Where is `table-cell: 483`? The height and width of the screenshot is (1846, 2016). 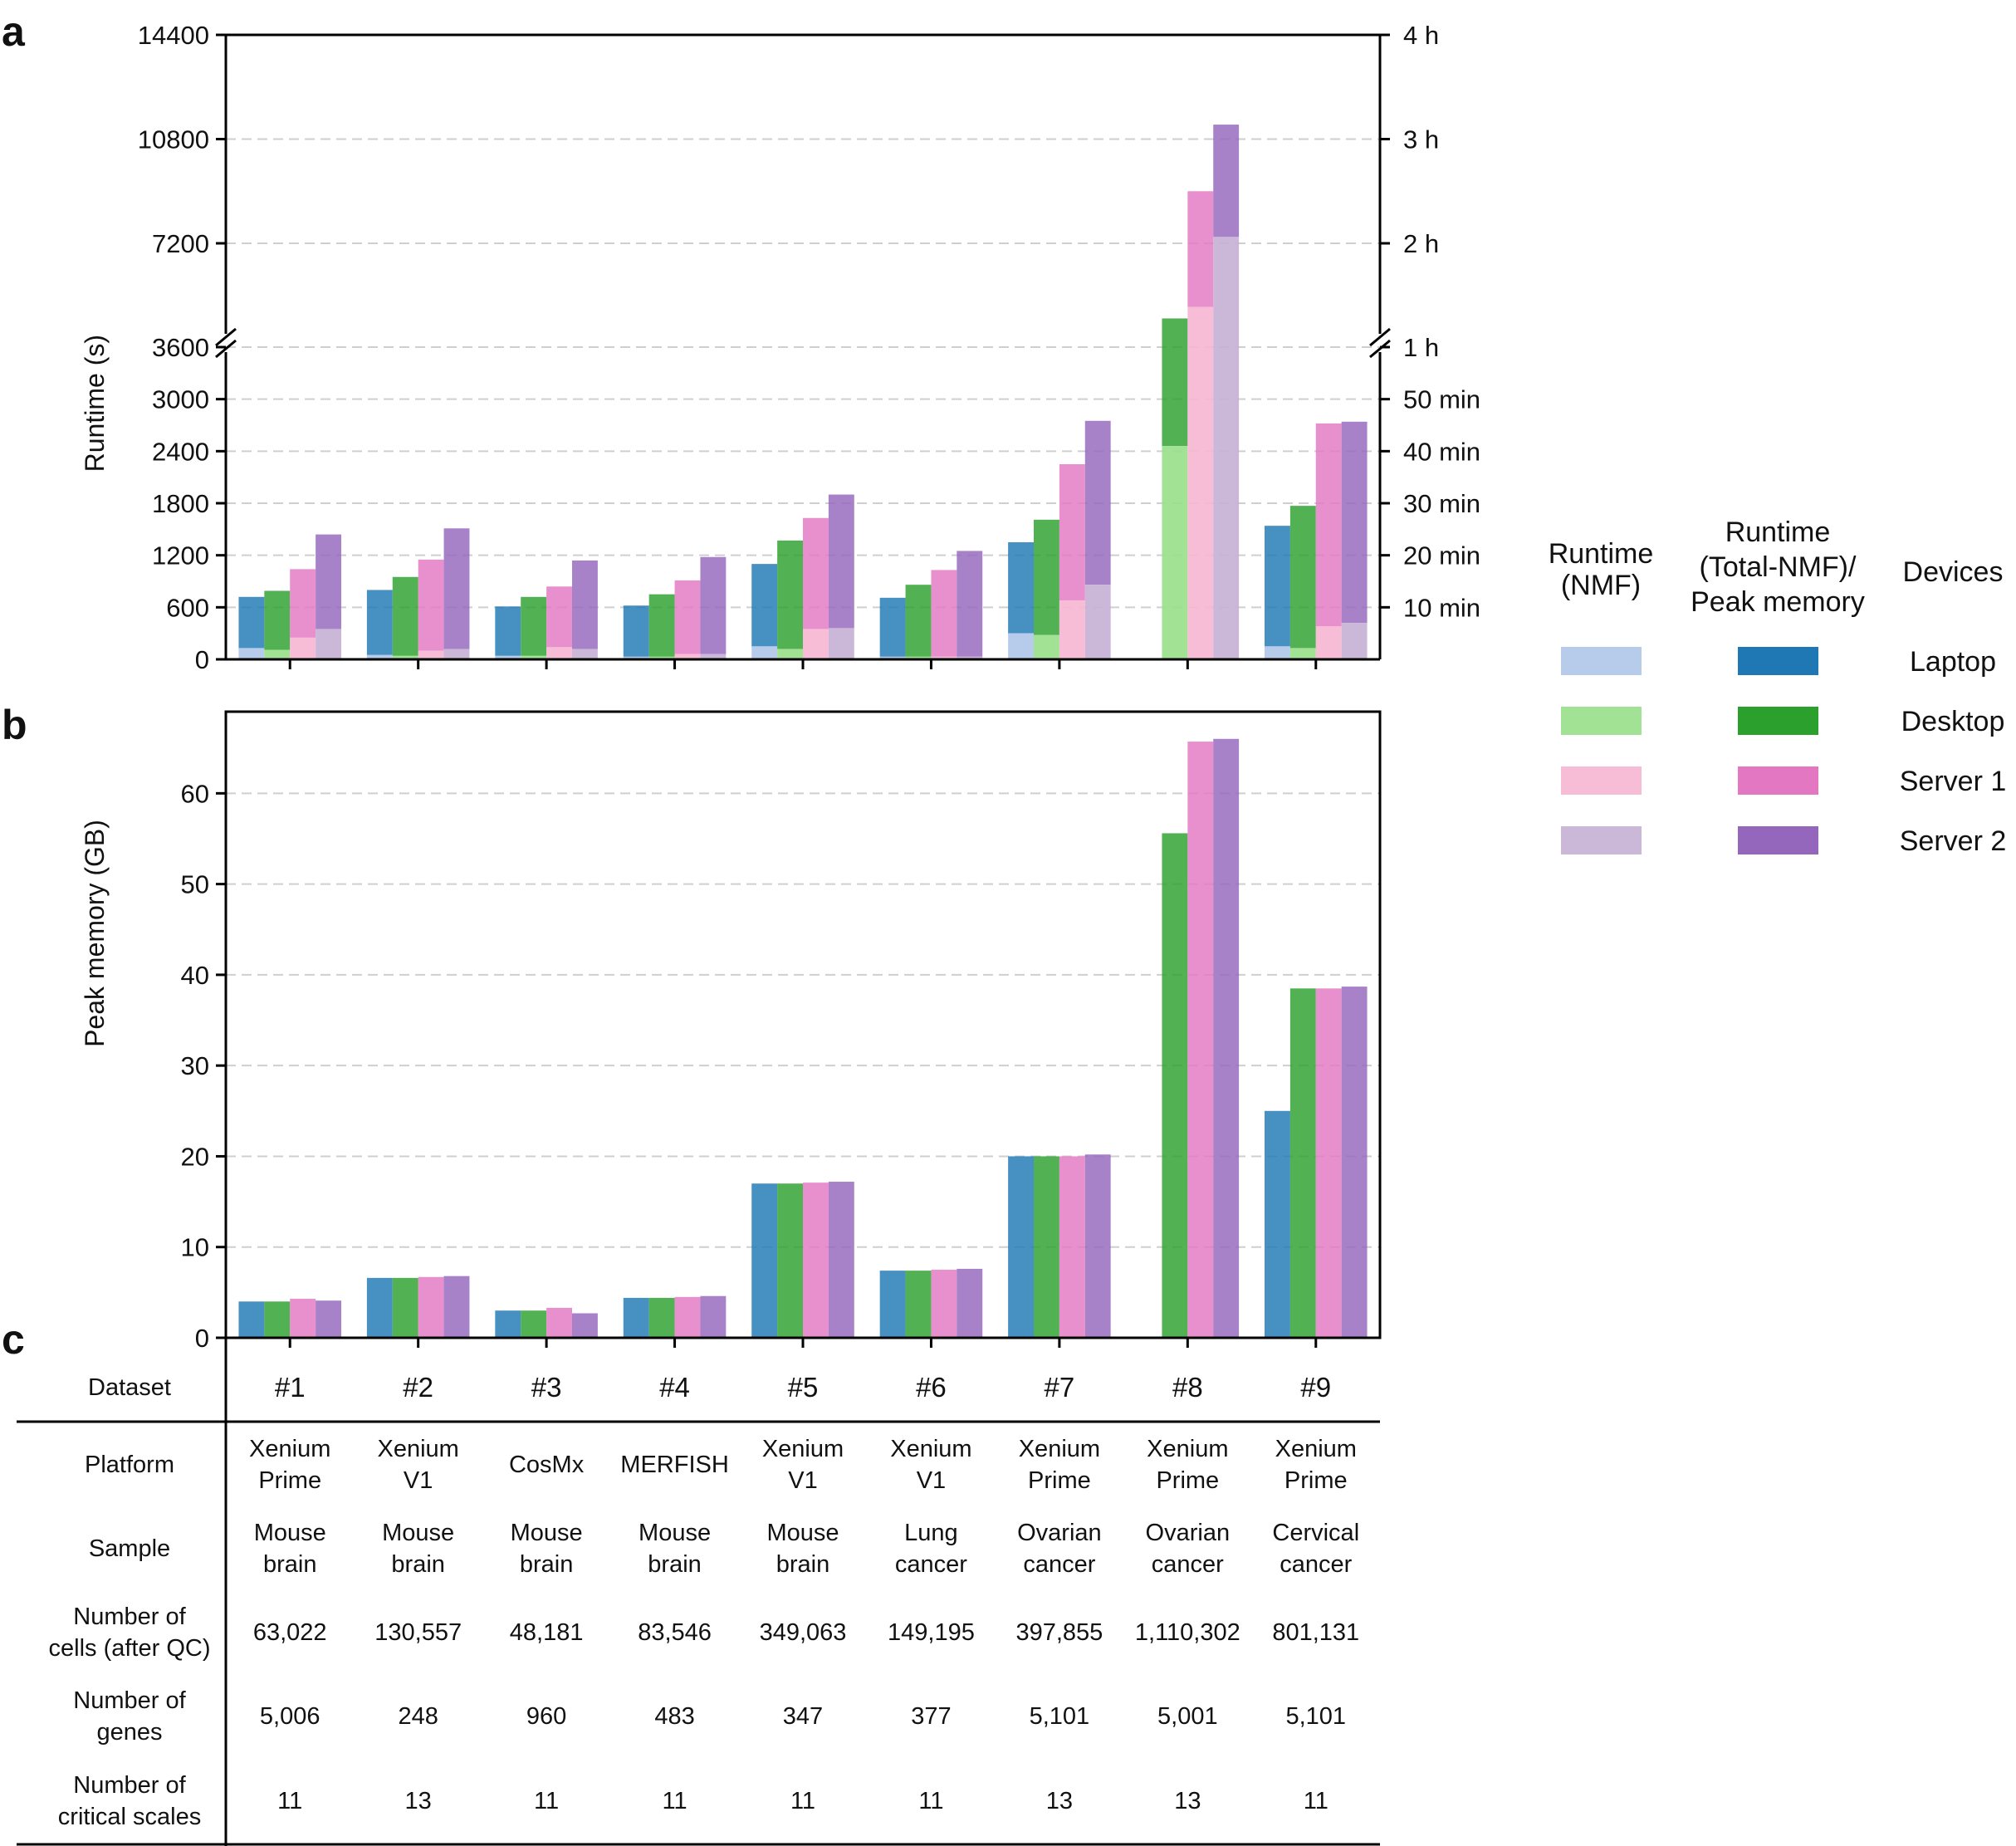
table-cell: 483 is located at coordinates (674, 1716).